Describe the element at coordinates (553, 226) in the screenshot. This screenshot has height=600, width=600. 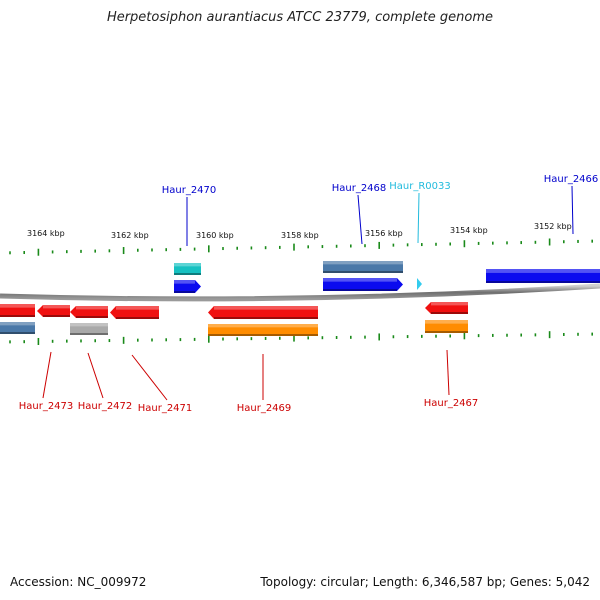
I see `scale-label: 3152 kbp` at that location.